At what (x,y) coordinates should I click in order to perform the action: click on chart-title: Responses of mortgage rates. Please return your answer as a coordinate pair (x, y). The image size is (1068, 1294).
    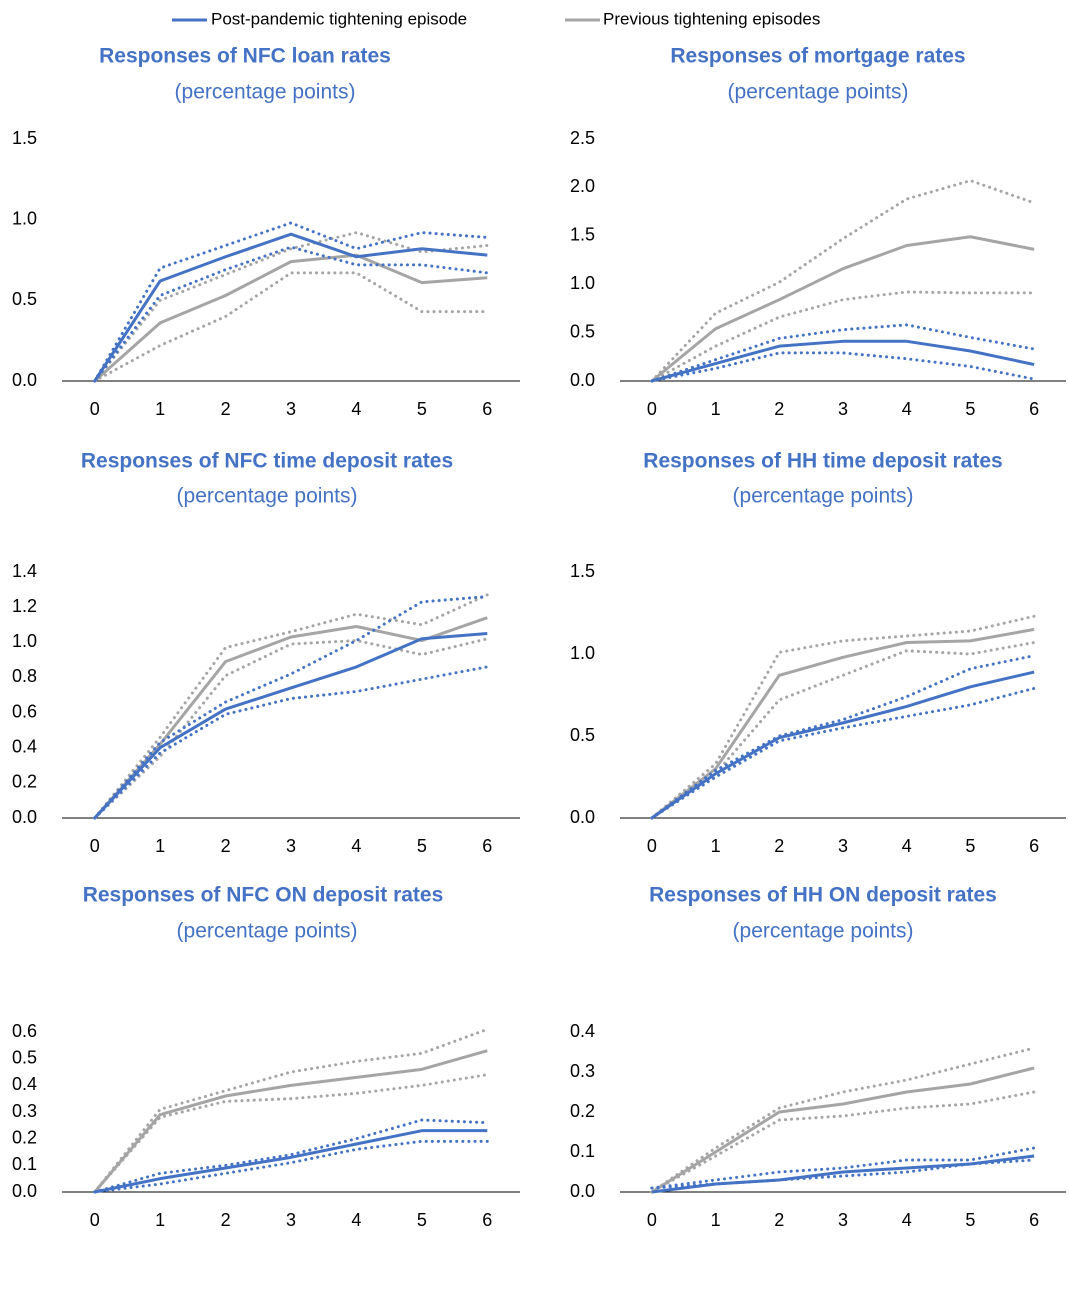
    Looking at the image, I should click on (817, 56).